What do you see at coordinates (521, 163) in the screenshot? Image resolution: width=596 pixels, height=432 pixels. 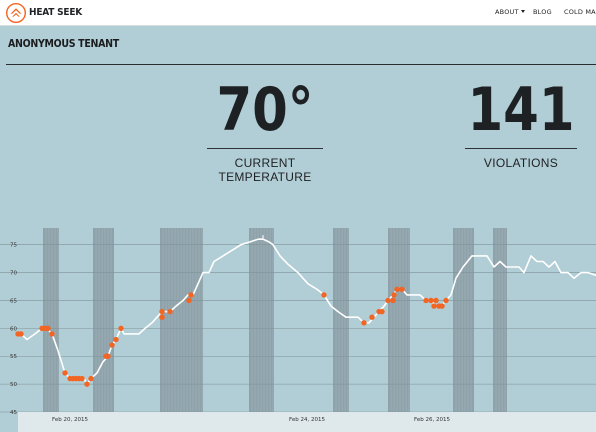 I see `violations-label: VIOLATIONS` at bounding box center [521, 163].